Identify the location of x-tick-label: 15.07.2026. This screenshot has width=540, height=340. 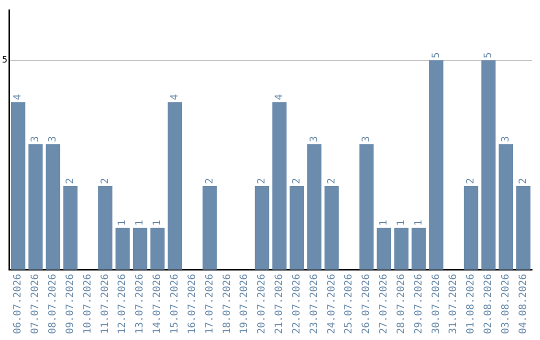
(174, 304).